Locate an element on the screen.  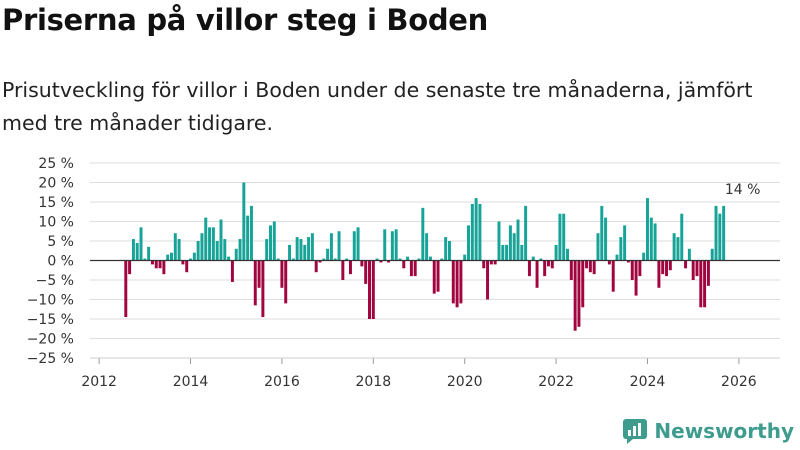
x-tick-label: 2014 is located at coordinates (191, 382).